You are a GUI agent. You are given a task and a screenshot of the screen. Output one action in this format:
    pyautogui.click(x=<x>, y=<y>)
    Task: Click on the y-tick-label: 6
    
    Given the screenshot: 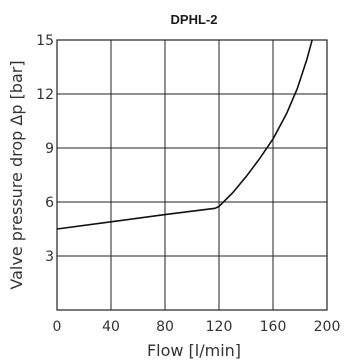 What is the action you would take?
    pyautogui.click(x=49, y=203)
    